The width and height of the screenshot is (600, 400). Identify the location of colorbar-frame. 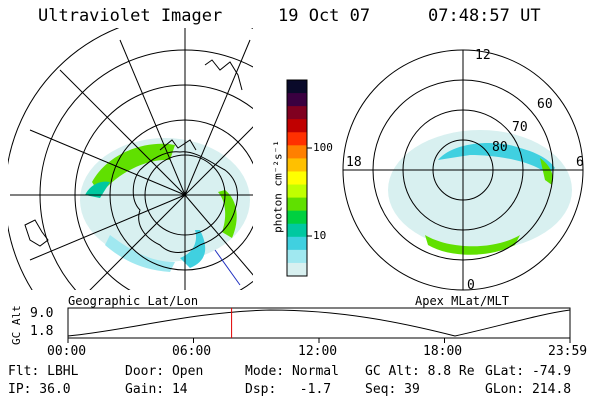
(297, 178).